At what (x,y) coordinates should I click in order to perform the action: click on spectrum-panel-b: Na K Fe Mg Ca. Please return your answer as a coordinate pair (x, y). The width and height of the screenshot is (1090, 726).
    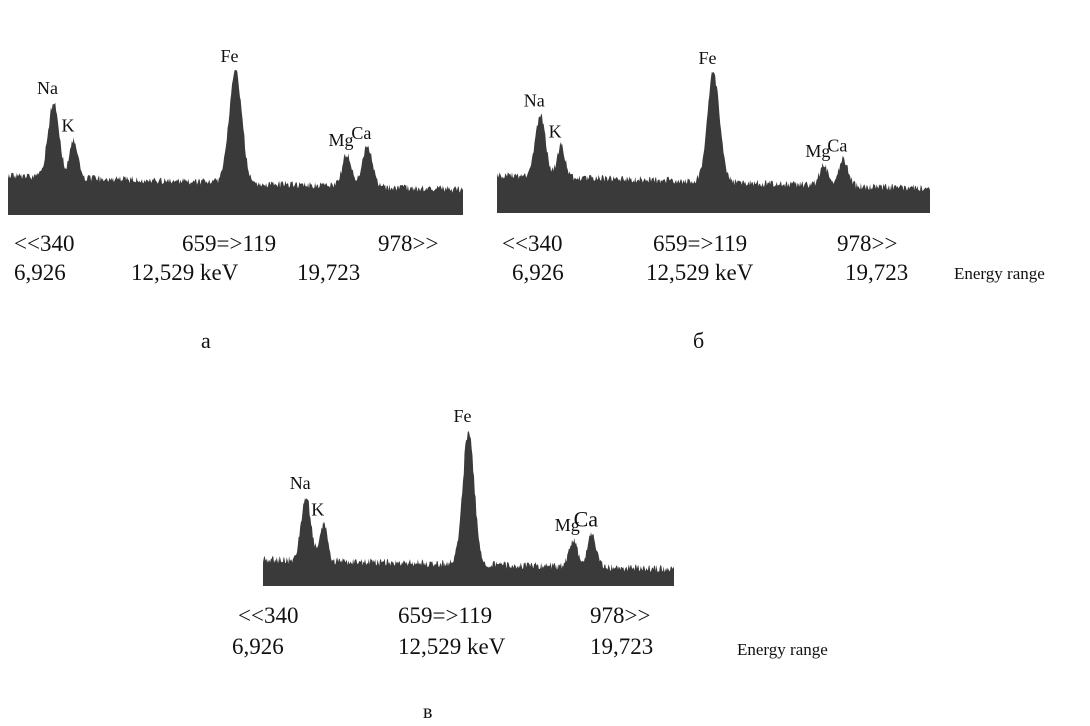
    Looking at the image, I should click on (713, 127).